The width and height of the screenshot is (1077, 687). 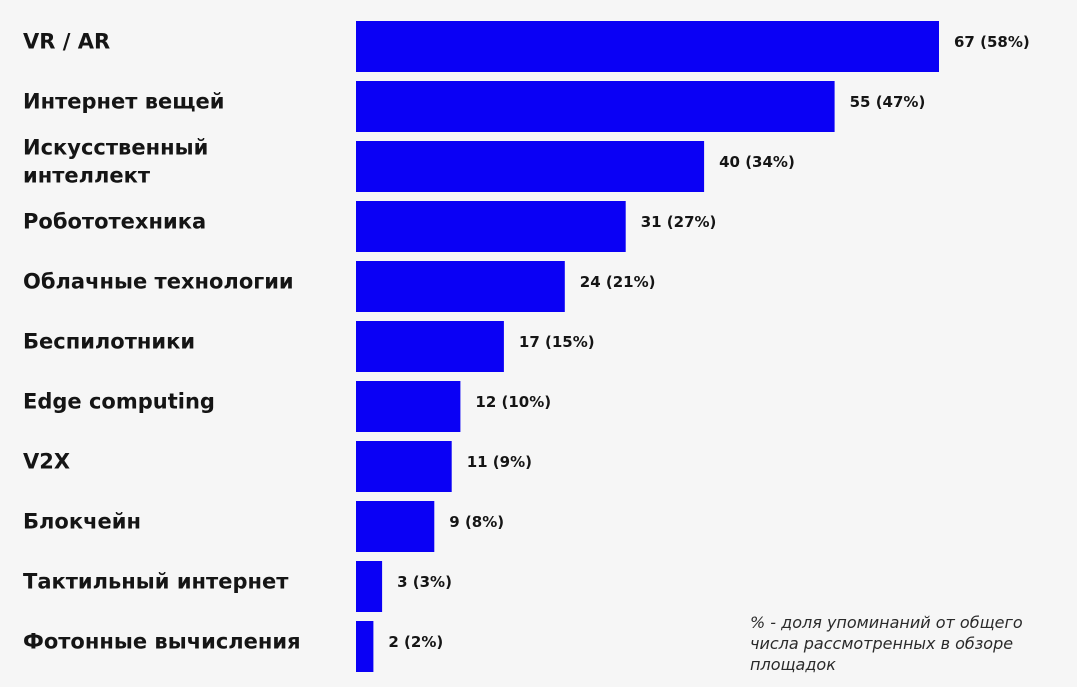 What do you see at coordinates (158, 282) in the screenshot?
I see `category-label-4: Облачные технологии` at bounding box center [158, 282].